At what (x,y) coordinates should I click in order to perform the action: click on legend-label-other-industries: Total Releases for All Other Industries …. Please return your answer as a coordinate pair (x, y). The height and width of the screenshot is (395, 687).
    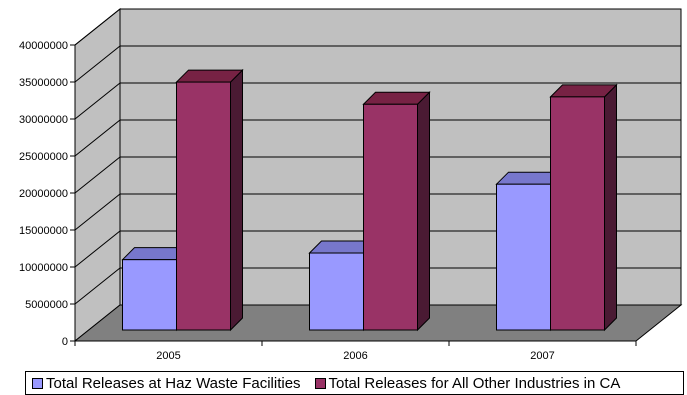
    Looking at the image, I should click on (474, 383).